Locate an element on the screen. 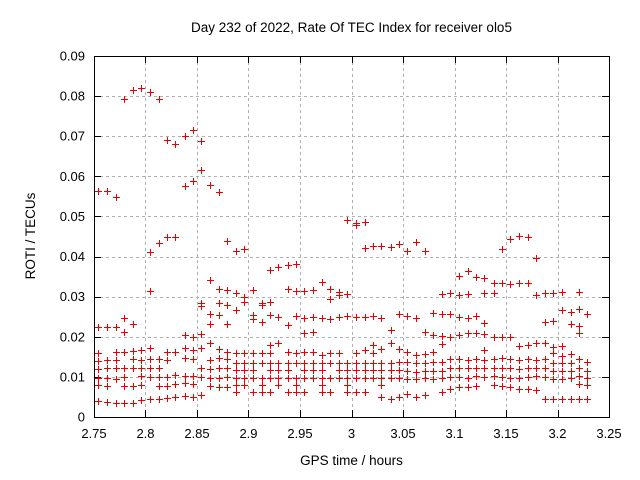 The image size is (640, 480). y-tick-label: 0.02 is located at coordinates (72, 336).